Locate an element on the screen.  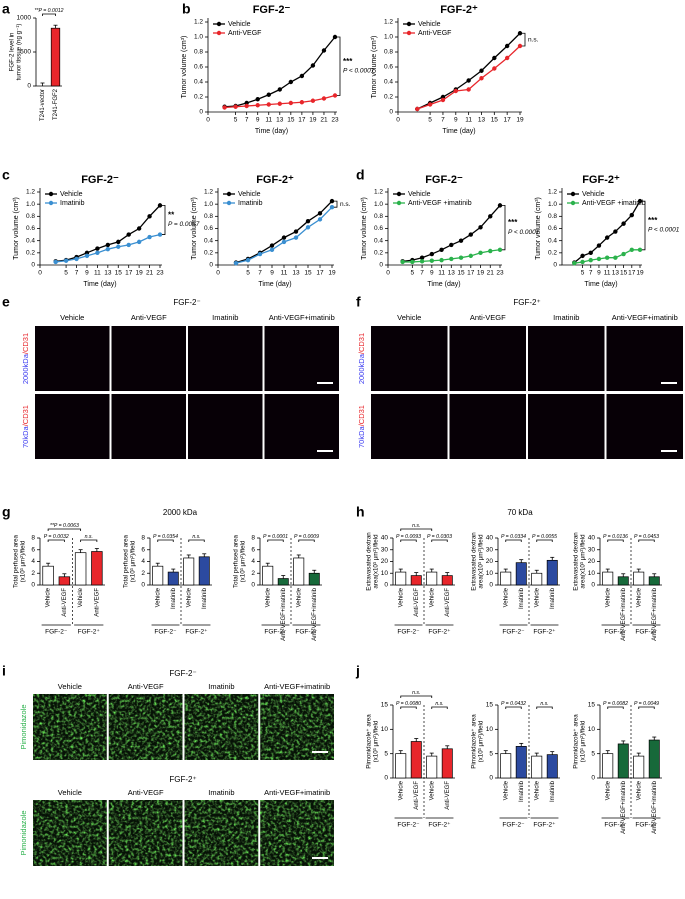
panel-letter: f is located at coordinates (358, 302).